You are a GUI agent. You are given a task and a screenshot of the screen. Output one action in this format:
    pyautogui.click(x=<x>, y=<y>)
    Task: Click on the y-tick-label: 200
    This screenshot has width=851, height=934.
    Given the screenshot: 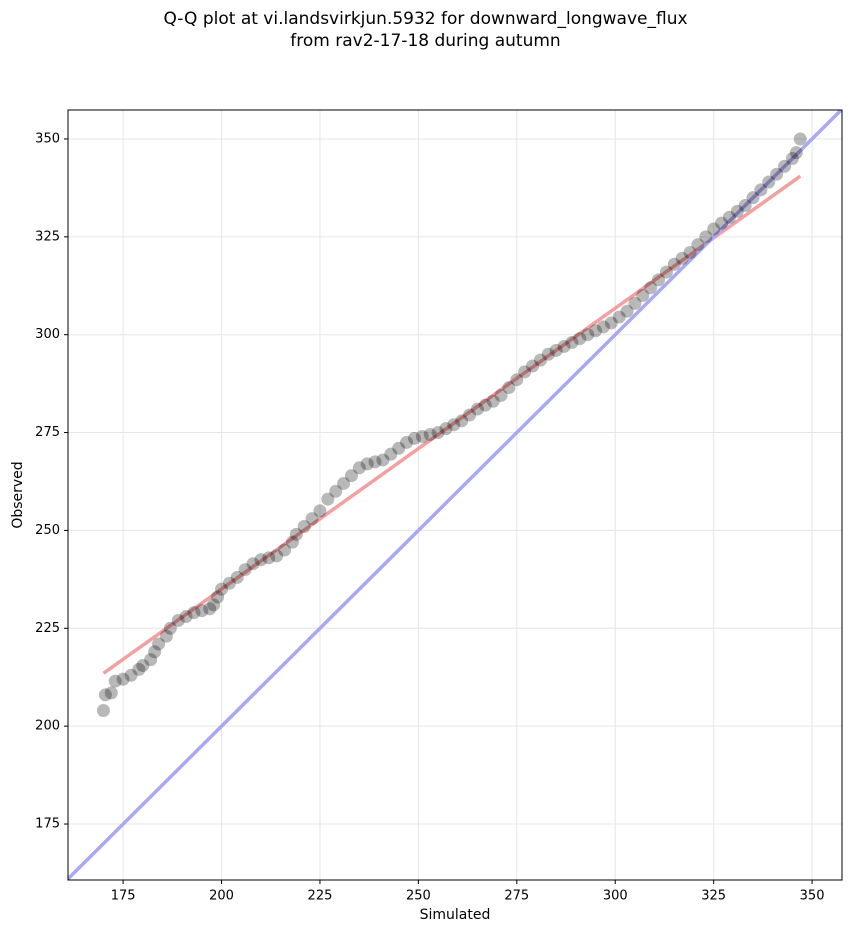 What is the action you would take?
    pyautogui.click(x=47, y=726)
    